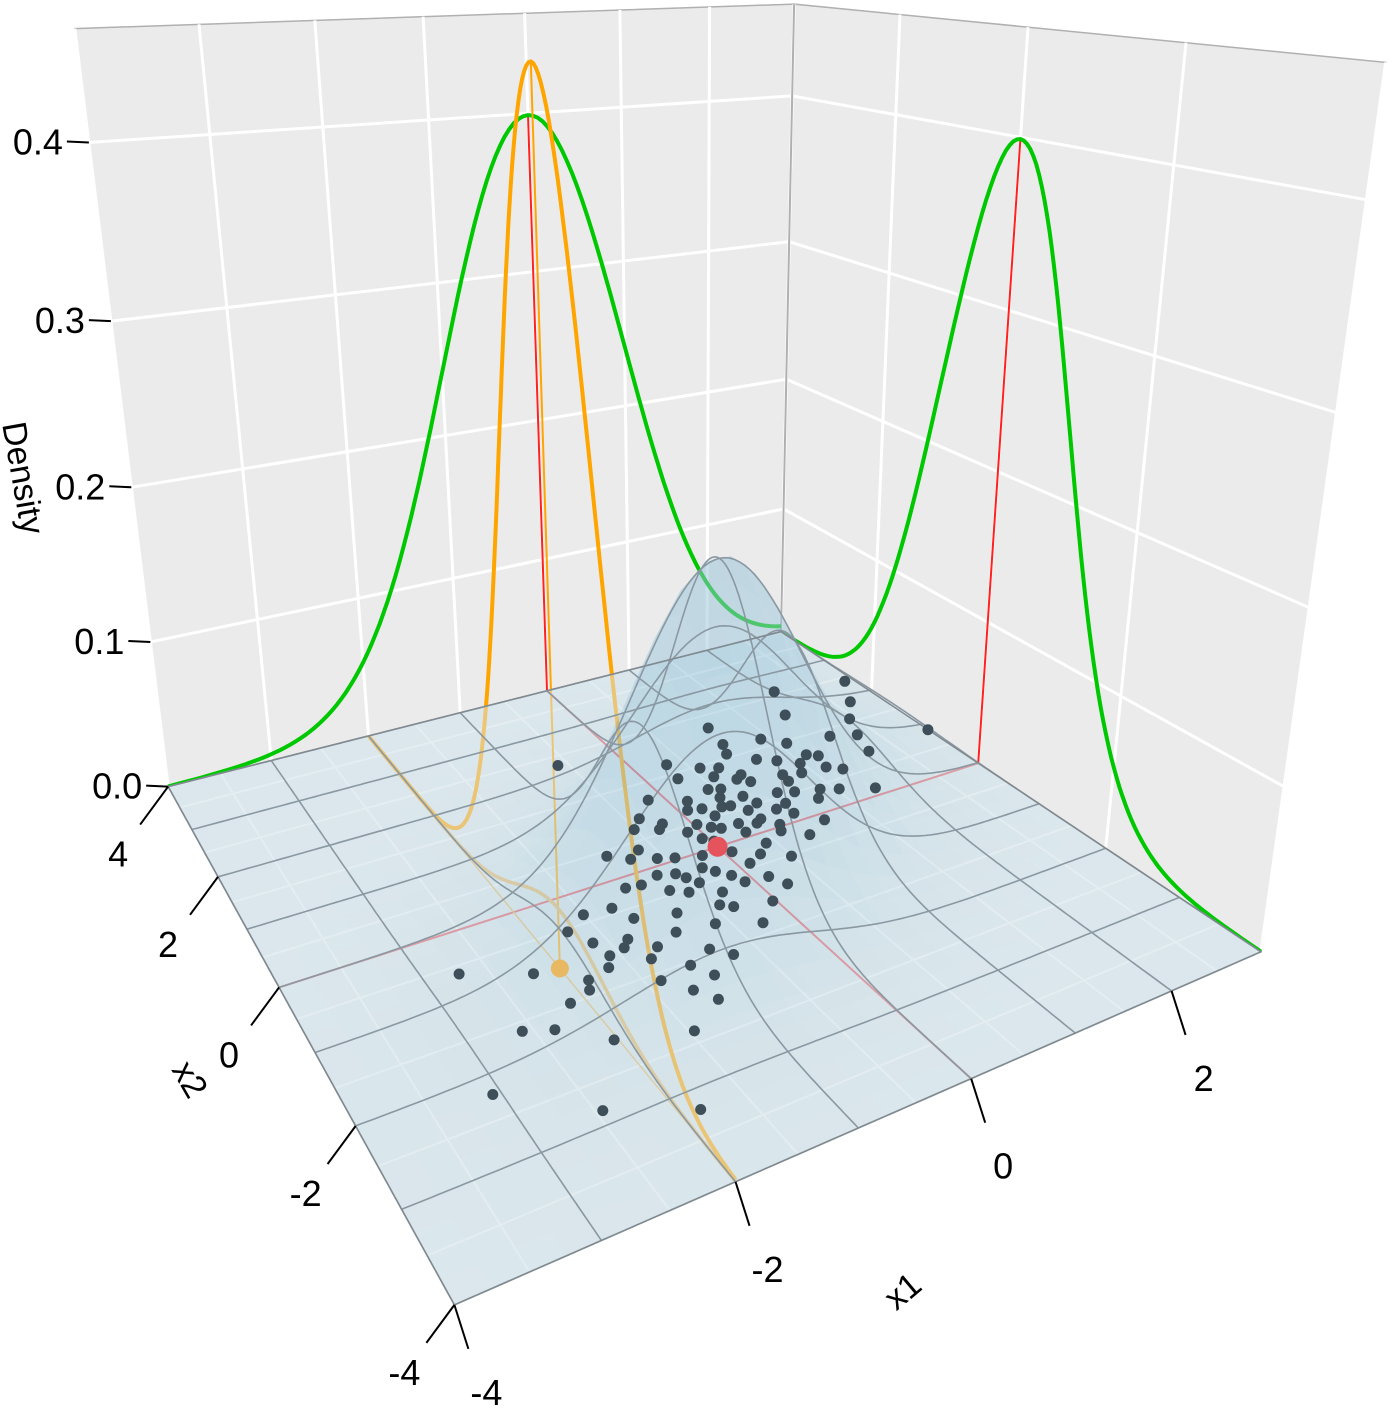 The image size is (1398, 1427). Describe the element at coordinates (768, 1269) in the screenshot. I see `x1-tick-label: -2` at that location.